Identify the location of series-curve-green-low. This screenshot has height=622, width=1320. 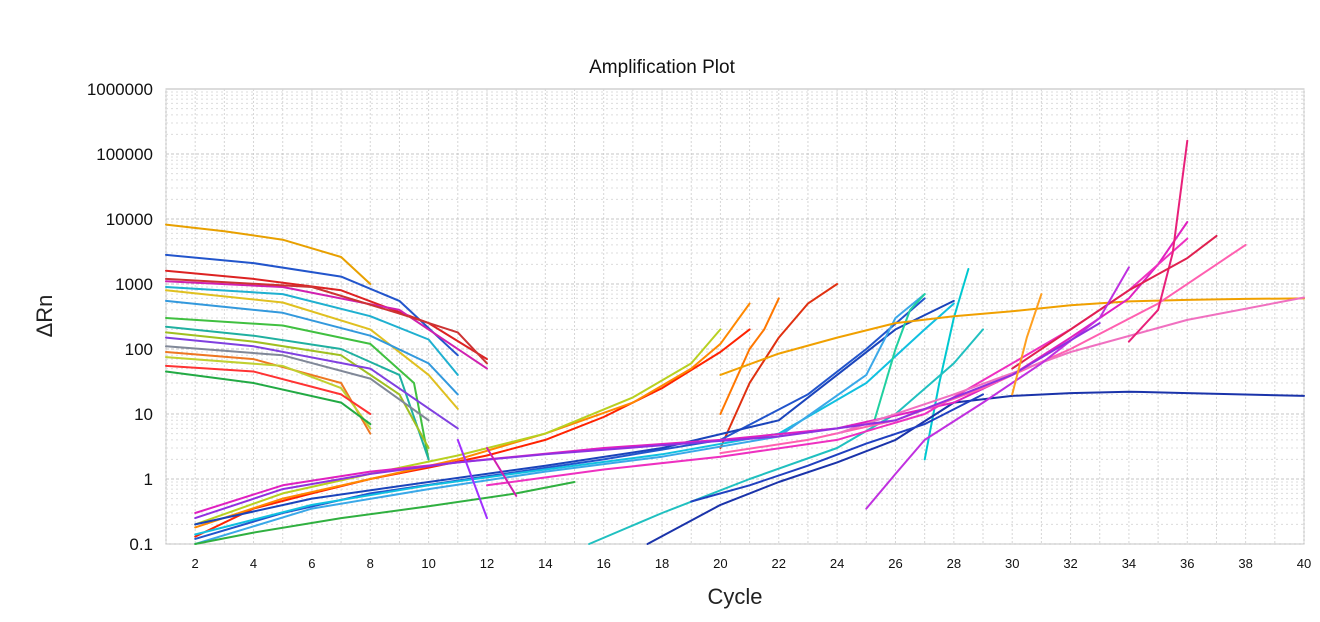
(385, 513).